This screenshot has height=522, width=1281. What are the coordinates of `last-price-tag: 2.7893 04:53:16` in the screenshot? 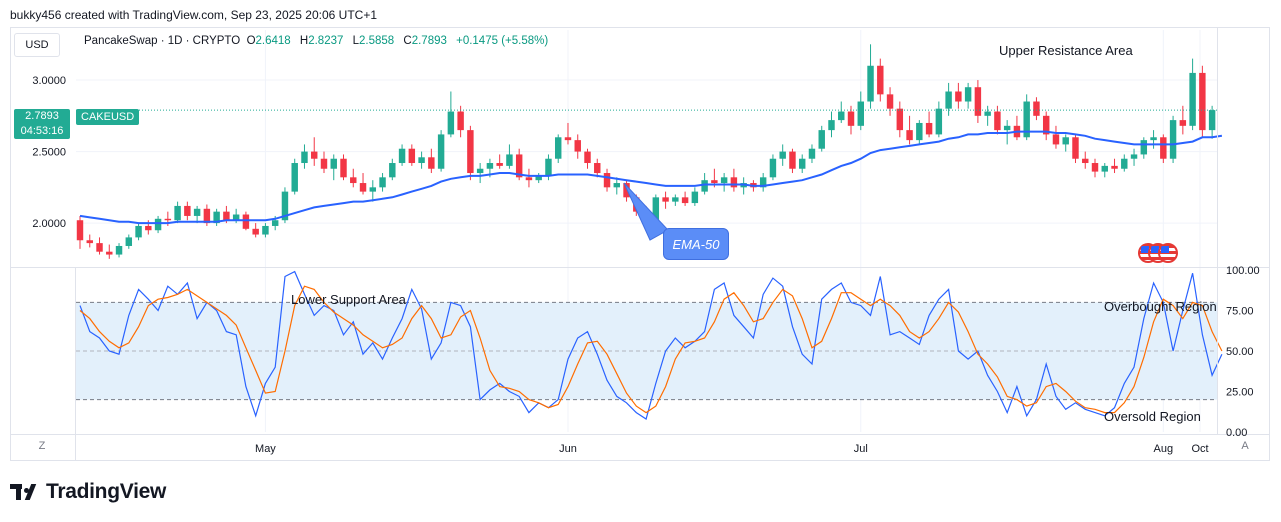 It's located at (42, 124).